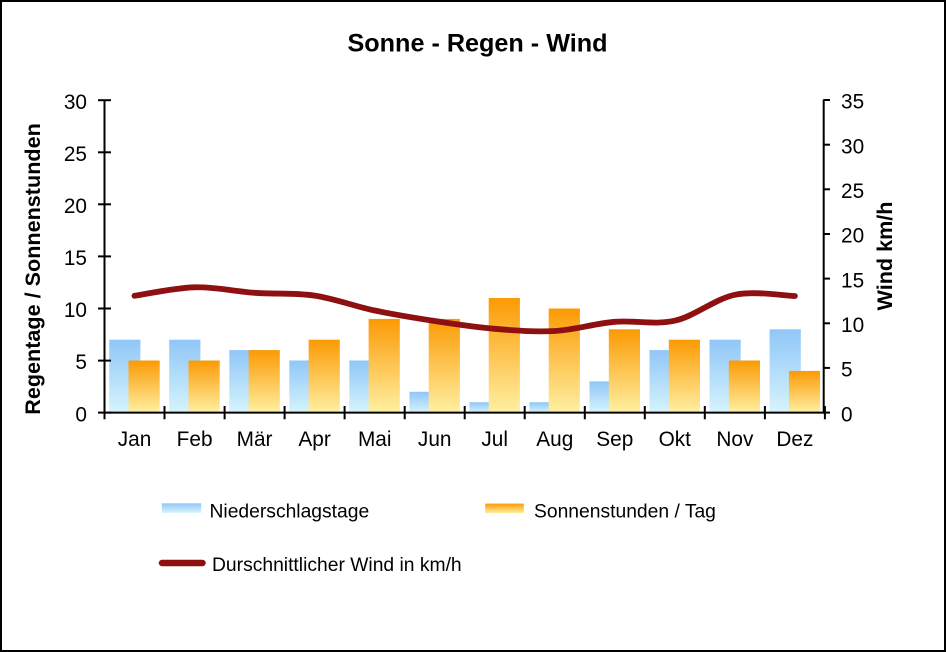 Image resolution: width=946 pixels, height=652 pixels. Describe the element at coordinates (314, 439) in the screenshot. I see `svg-text: Apr` at that location.